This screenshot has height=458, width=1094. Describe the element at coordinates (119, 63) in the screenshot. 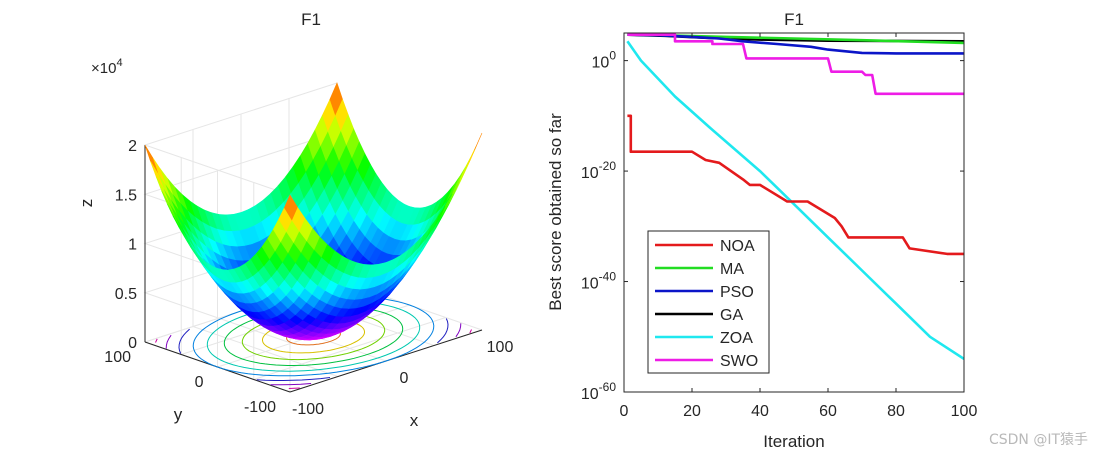

I see `z-exponent-power: 4` at that location.